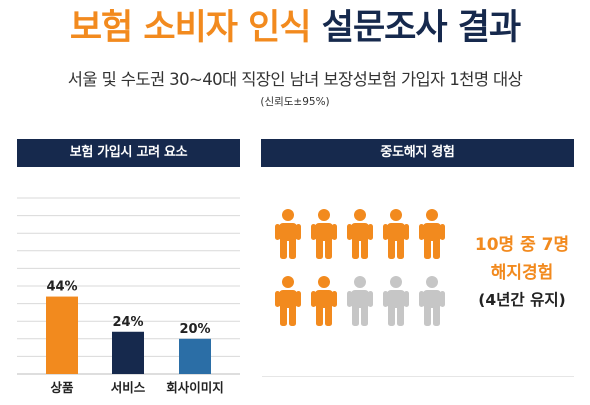 This screenshot has height=405, width=590. What do you see at coordinates (127, 322) in the screenshot?
I see `bar-value-label: 24%` at bounding box center [127, 322].